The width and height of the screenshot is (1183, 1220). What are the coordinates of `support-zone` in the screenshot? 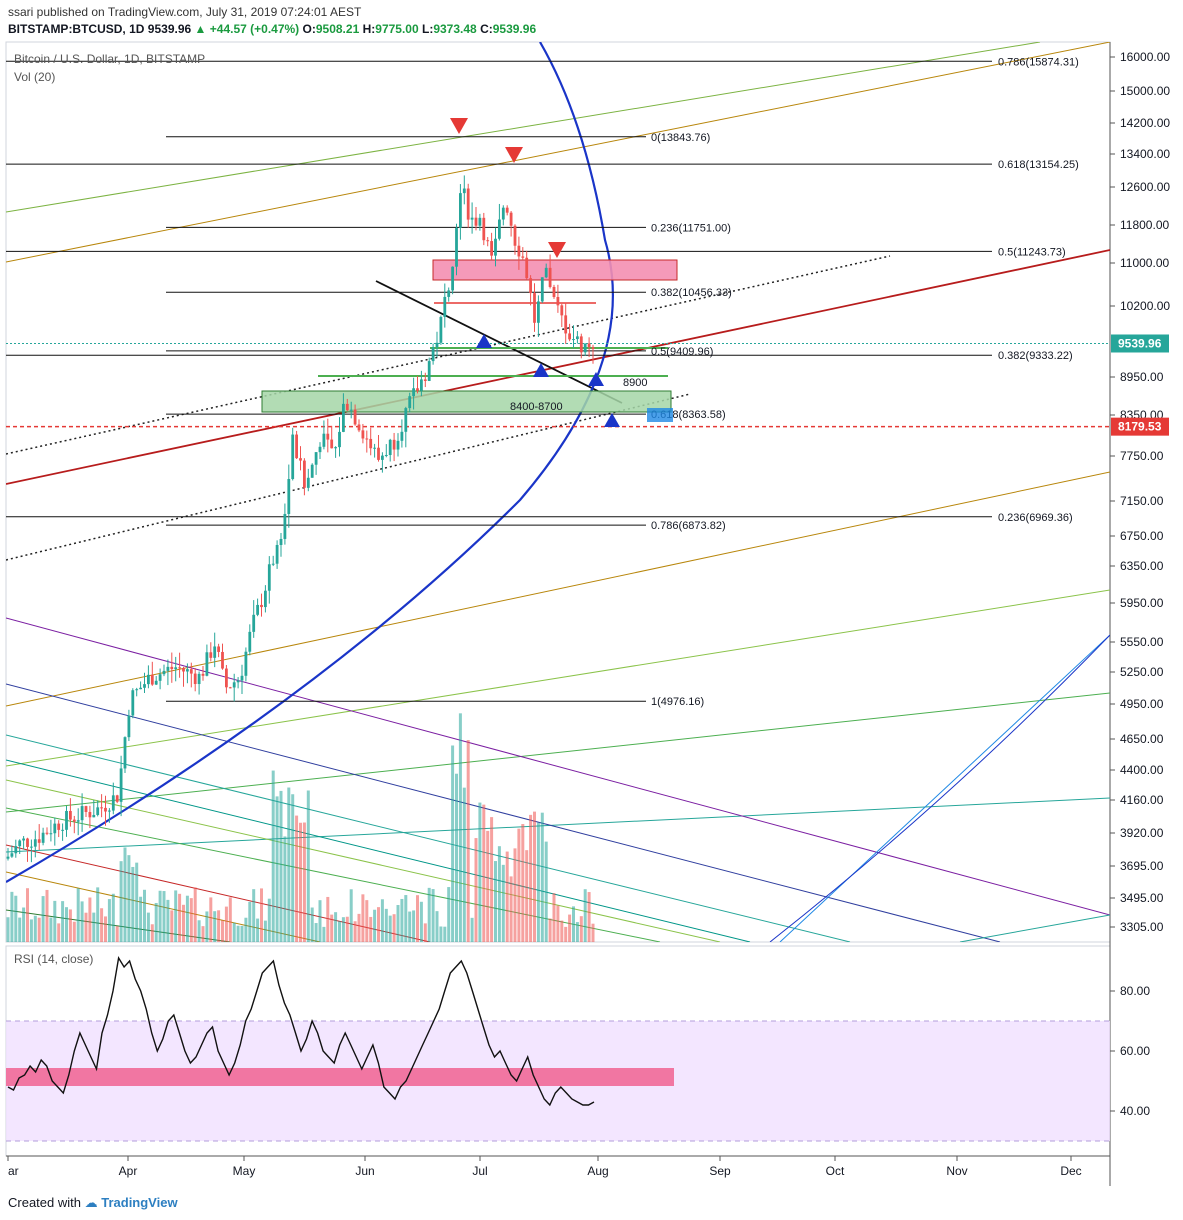 It's located at (466, 401).